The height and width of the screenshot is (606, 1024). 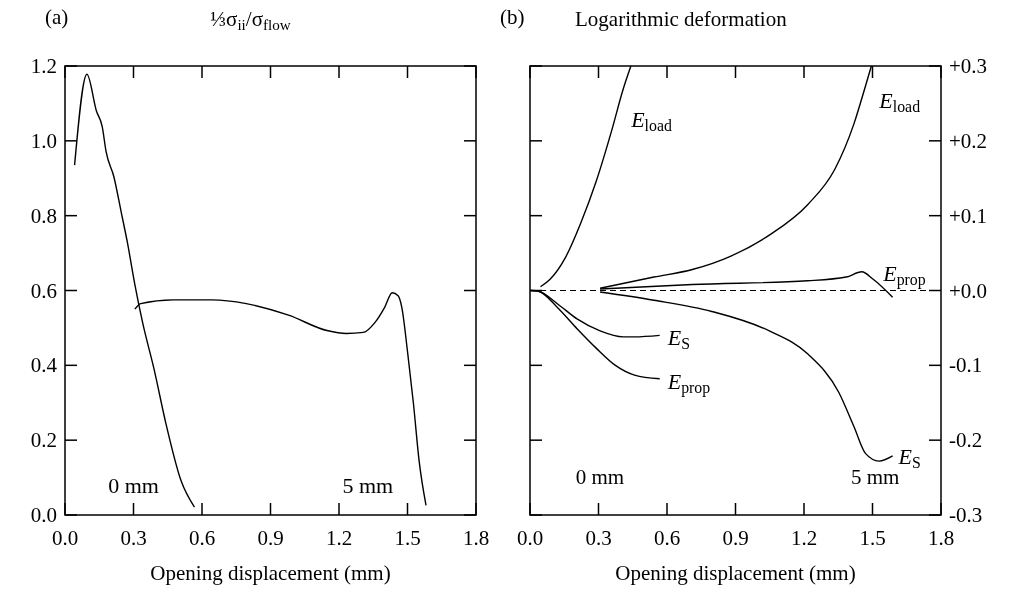 What do you see at coordinates (899, 101) in the screenshot?
I see `legend-label: E$_{load}$` at bounding box center [899, 101].